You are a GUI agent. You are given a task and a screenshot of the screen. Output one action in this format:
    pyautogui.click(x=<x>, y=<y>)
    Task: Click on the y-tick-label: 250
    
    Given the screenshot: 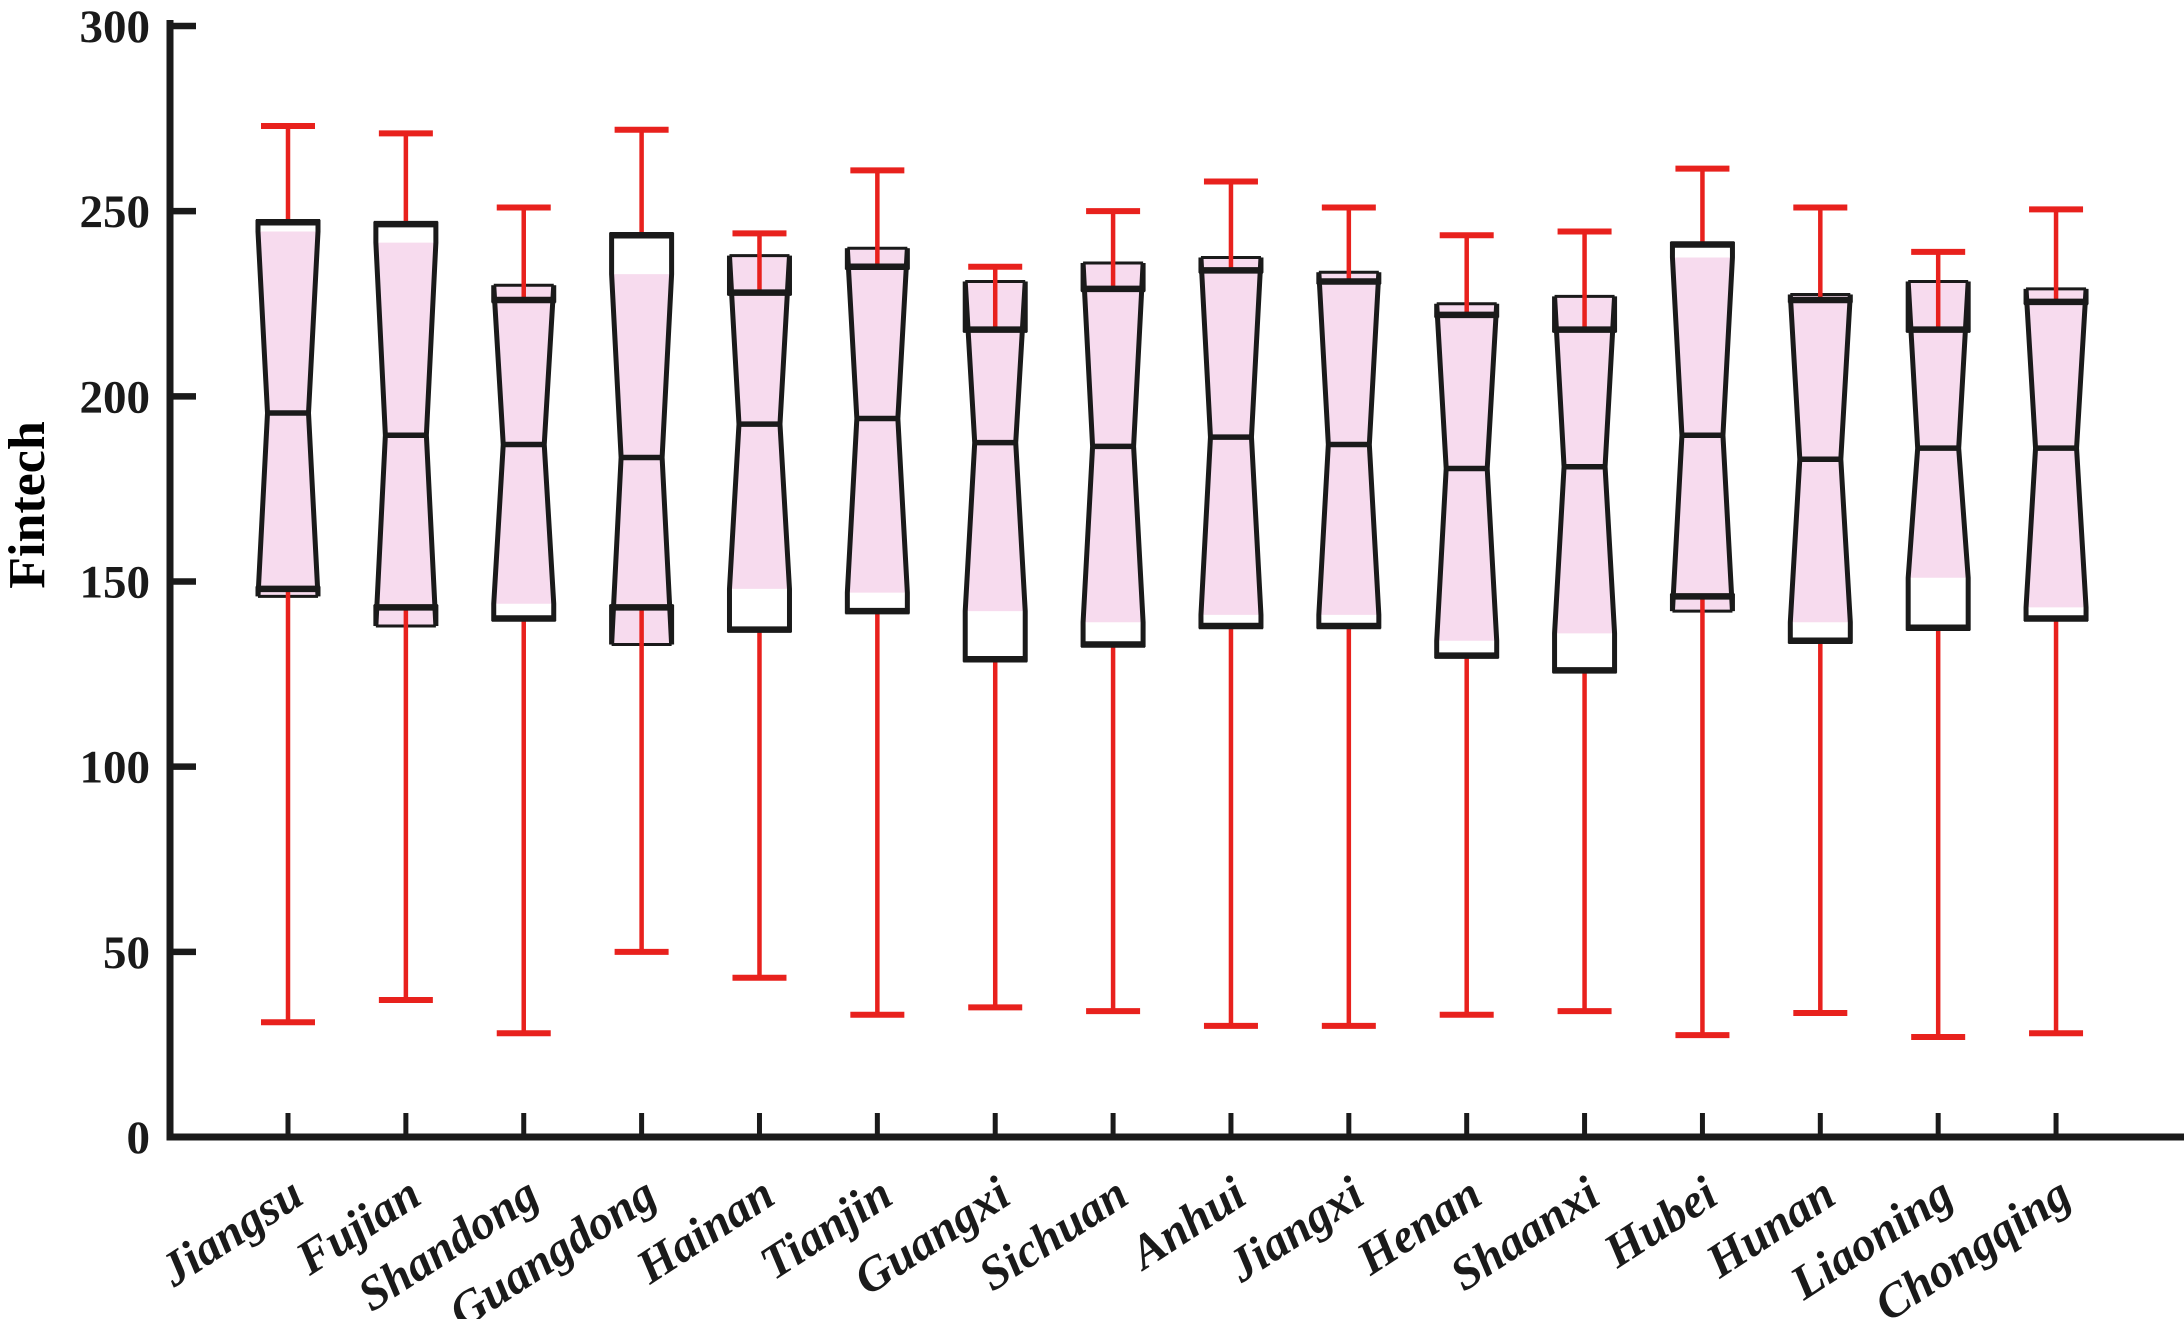 What is the action you would take?
    pyautogui.click(x=115, y=212)
    